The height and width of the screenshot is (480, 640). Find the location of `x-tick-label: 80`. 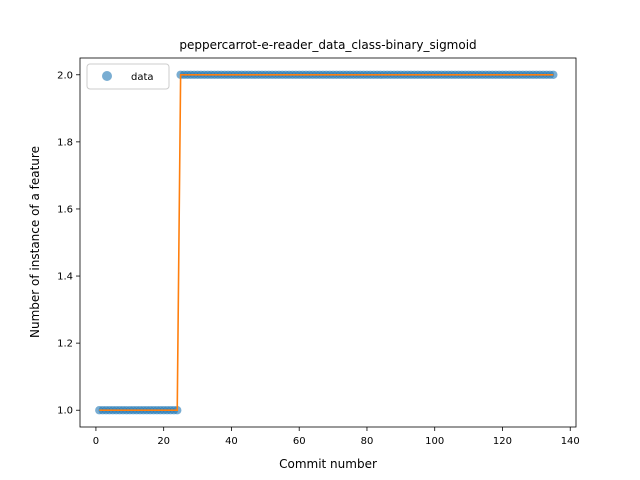

x-tick-label: 80 is located at coordinates (367, 441).